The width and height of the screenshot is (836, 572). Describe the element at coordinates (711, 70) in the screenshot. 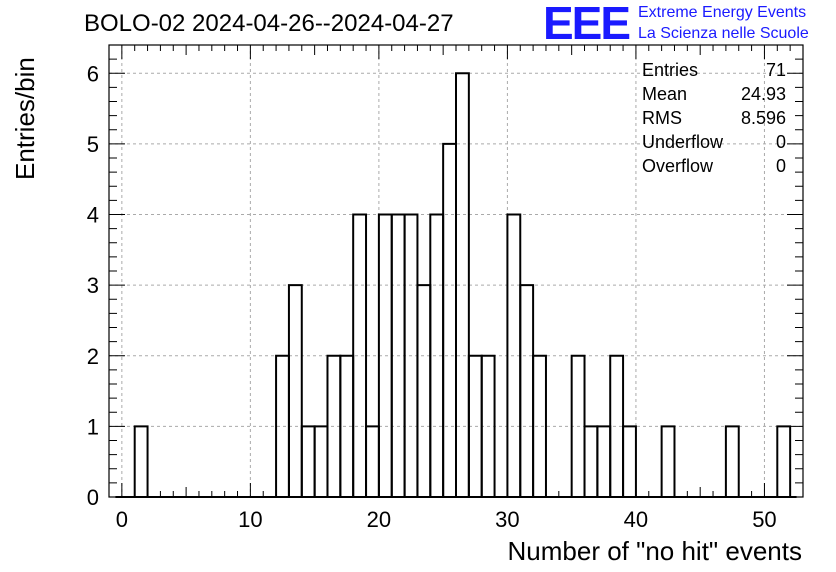

I see `stats-row-entries: Entries 71` at that location.